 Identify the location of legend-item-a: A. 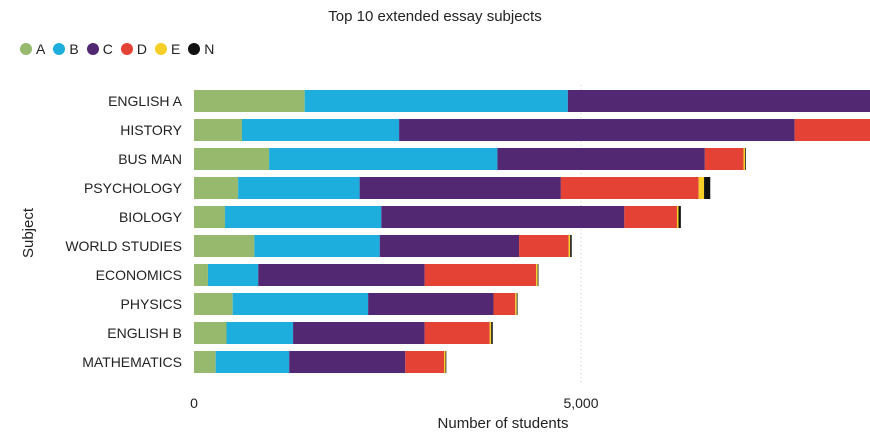
(32, 49).